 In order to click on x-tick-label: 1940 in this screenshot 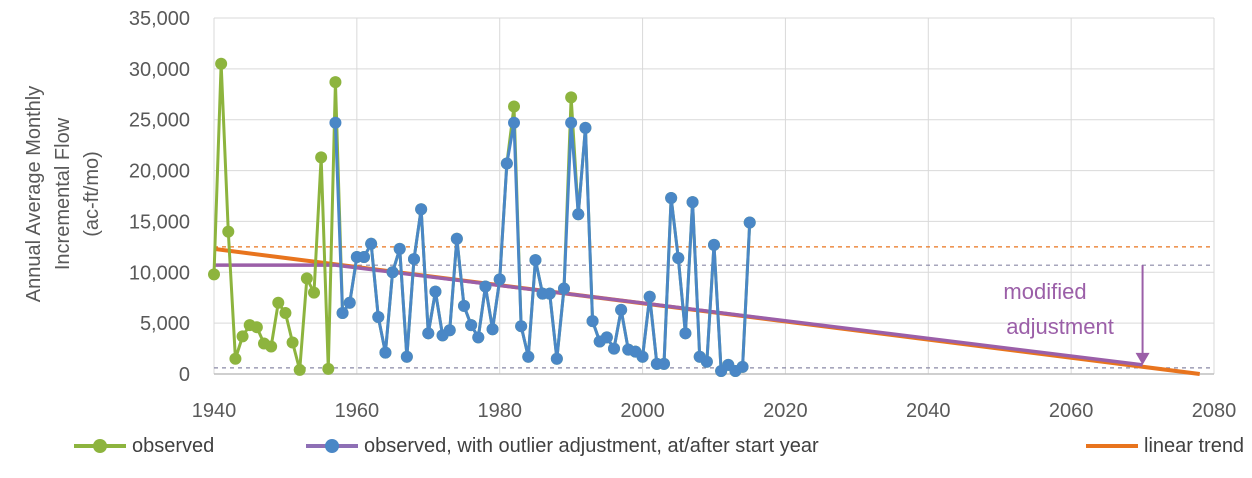, I will do `click(214, 411)`.